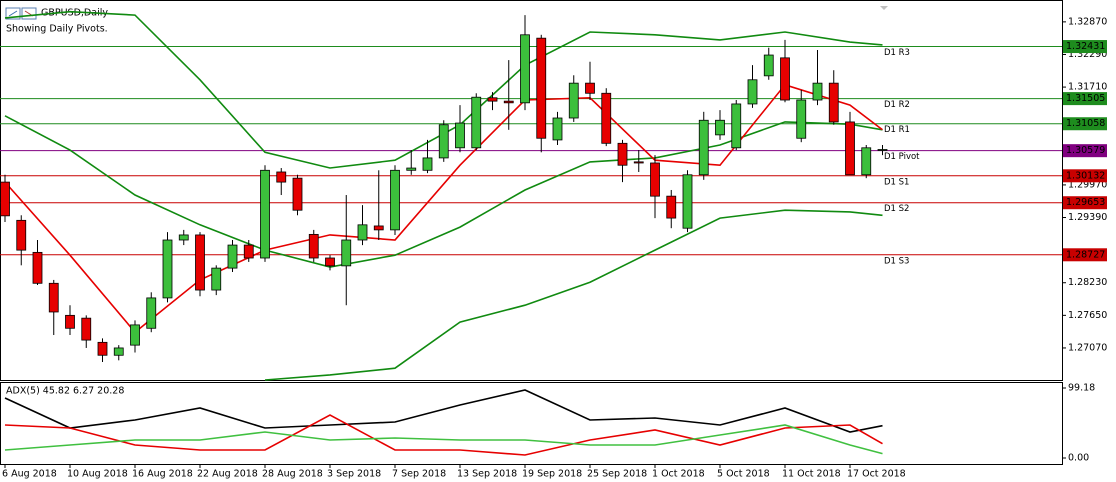  I want to click on scroll-marker, so click(884, 8).